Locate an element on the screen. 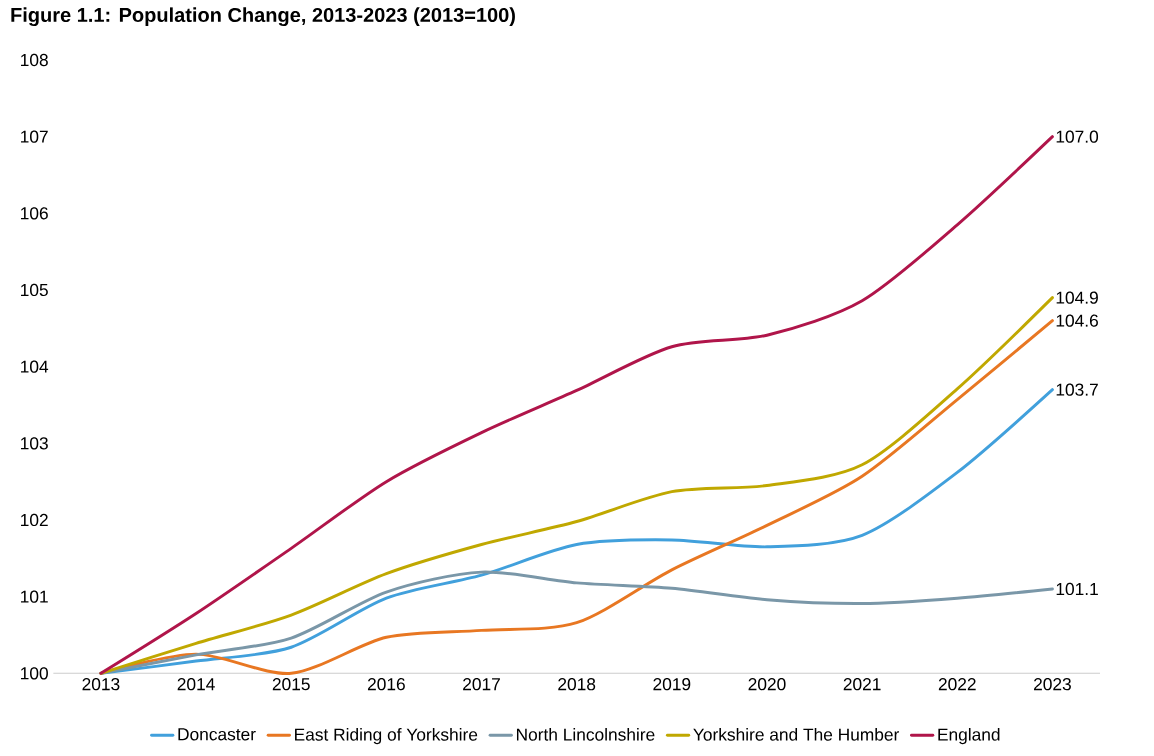  x-tick-label: 2020 is located at coordinates (767, 684).